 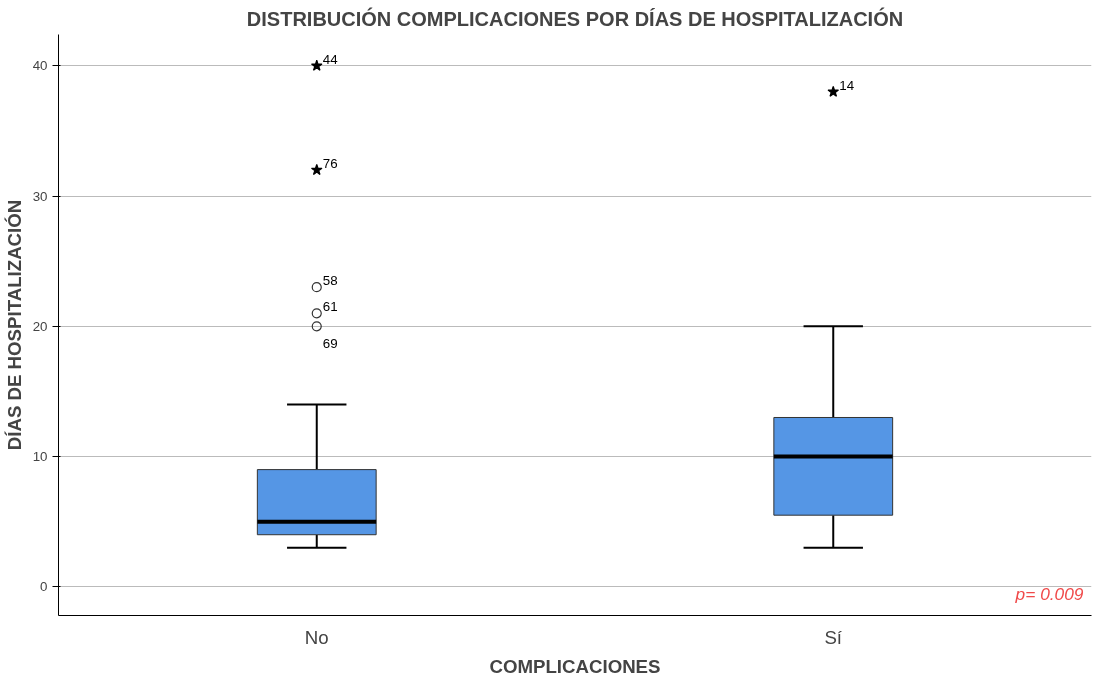 What do you see at coordinates (833, 637) in the screenshot?
I see `x-tick-label: Sí` at bounding box center [833, 637].